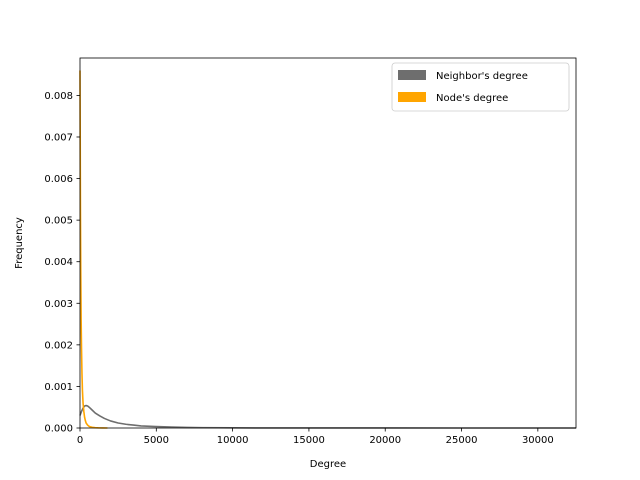 This screenshot has width=640, height=480. Describe the element at coordinates (58, 304) in the screenshot. I see `y-tick-label: 0.003` at that location.